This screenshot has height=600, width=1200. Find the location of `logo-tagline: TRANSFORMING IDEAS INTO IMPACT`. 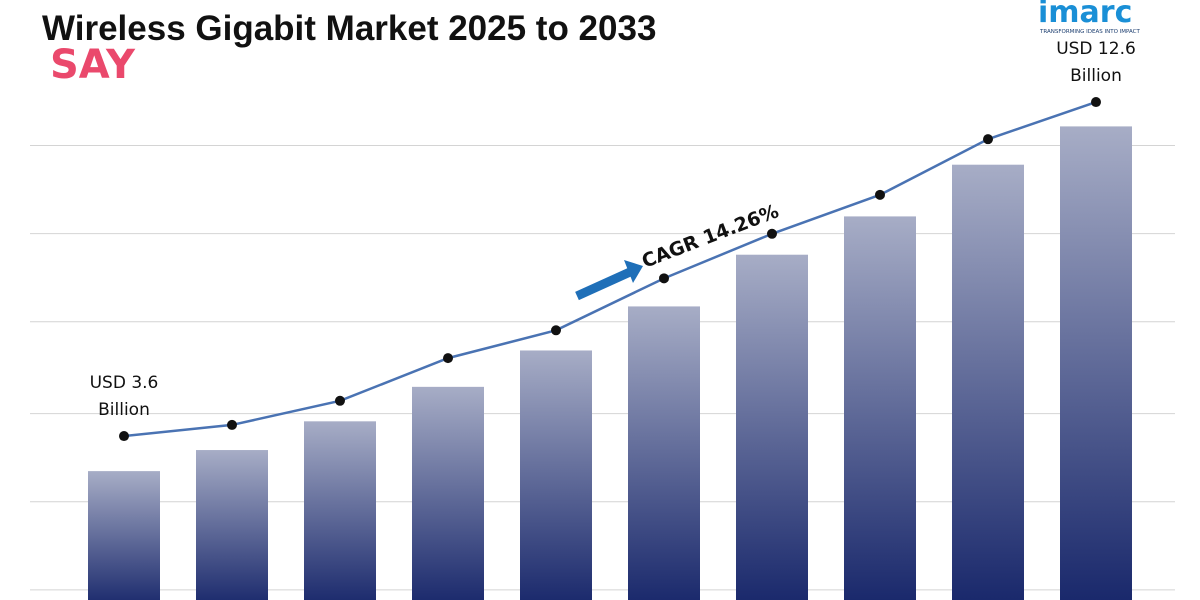

logo-tagline: TRANSFORMING IDEAS INTO IMPACT is located at coordinates (1089, 32).